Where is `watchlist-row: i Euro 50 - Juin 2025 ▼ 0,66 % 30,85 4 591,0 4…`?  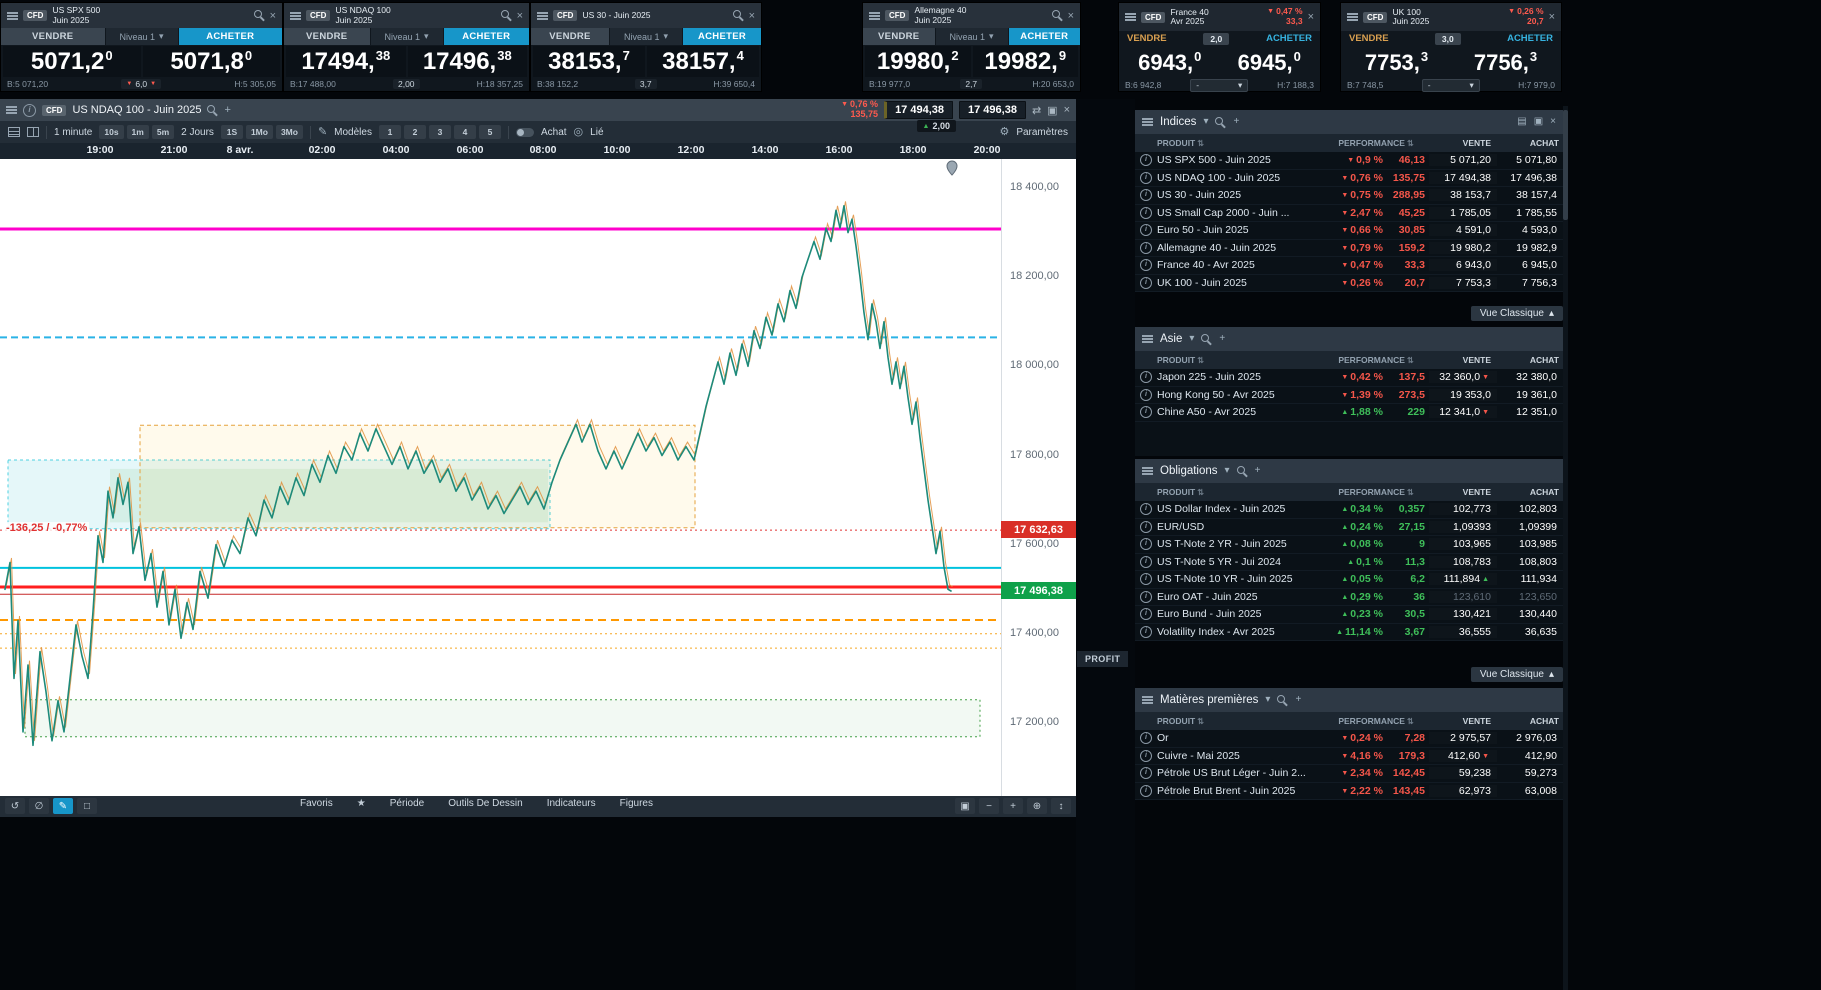
watchlist-row: i Euro 50 - Juin 2025 ▼ 0,66 % 30,85 4 591,0 4… is located at coordinates (1349, 231).